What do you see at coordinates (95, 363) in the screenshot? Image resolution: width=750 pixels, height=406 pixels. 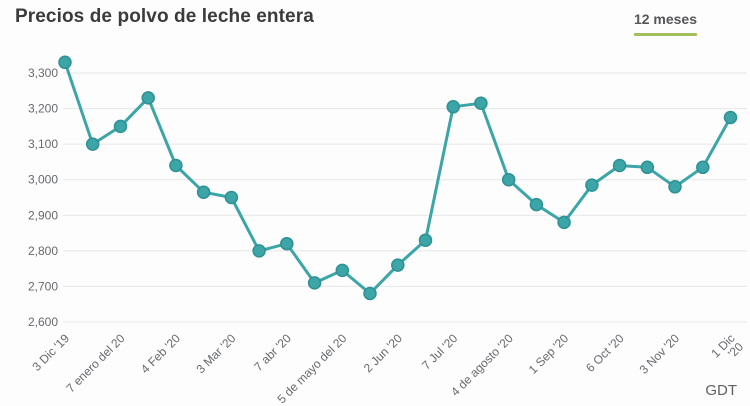 I see `x-axis-tick-label: 7 enero del 20` at bounding box center [95, 363].